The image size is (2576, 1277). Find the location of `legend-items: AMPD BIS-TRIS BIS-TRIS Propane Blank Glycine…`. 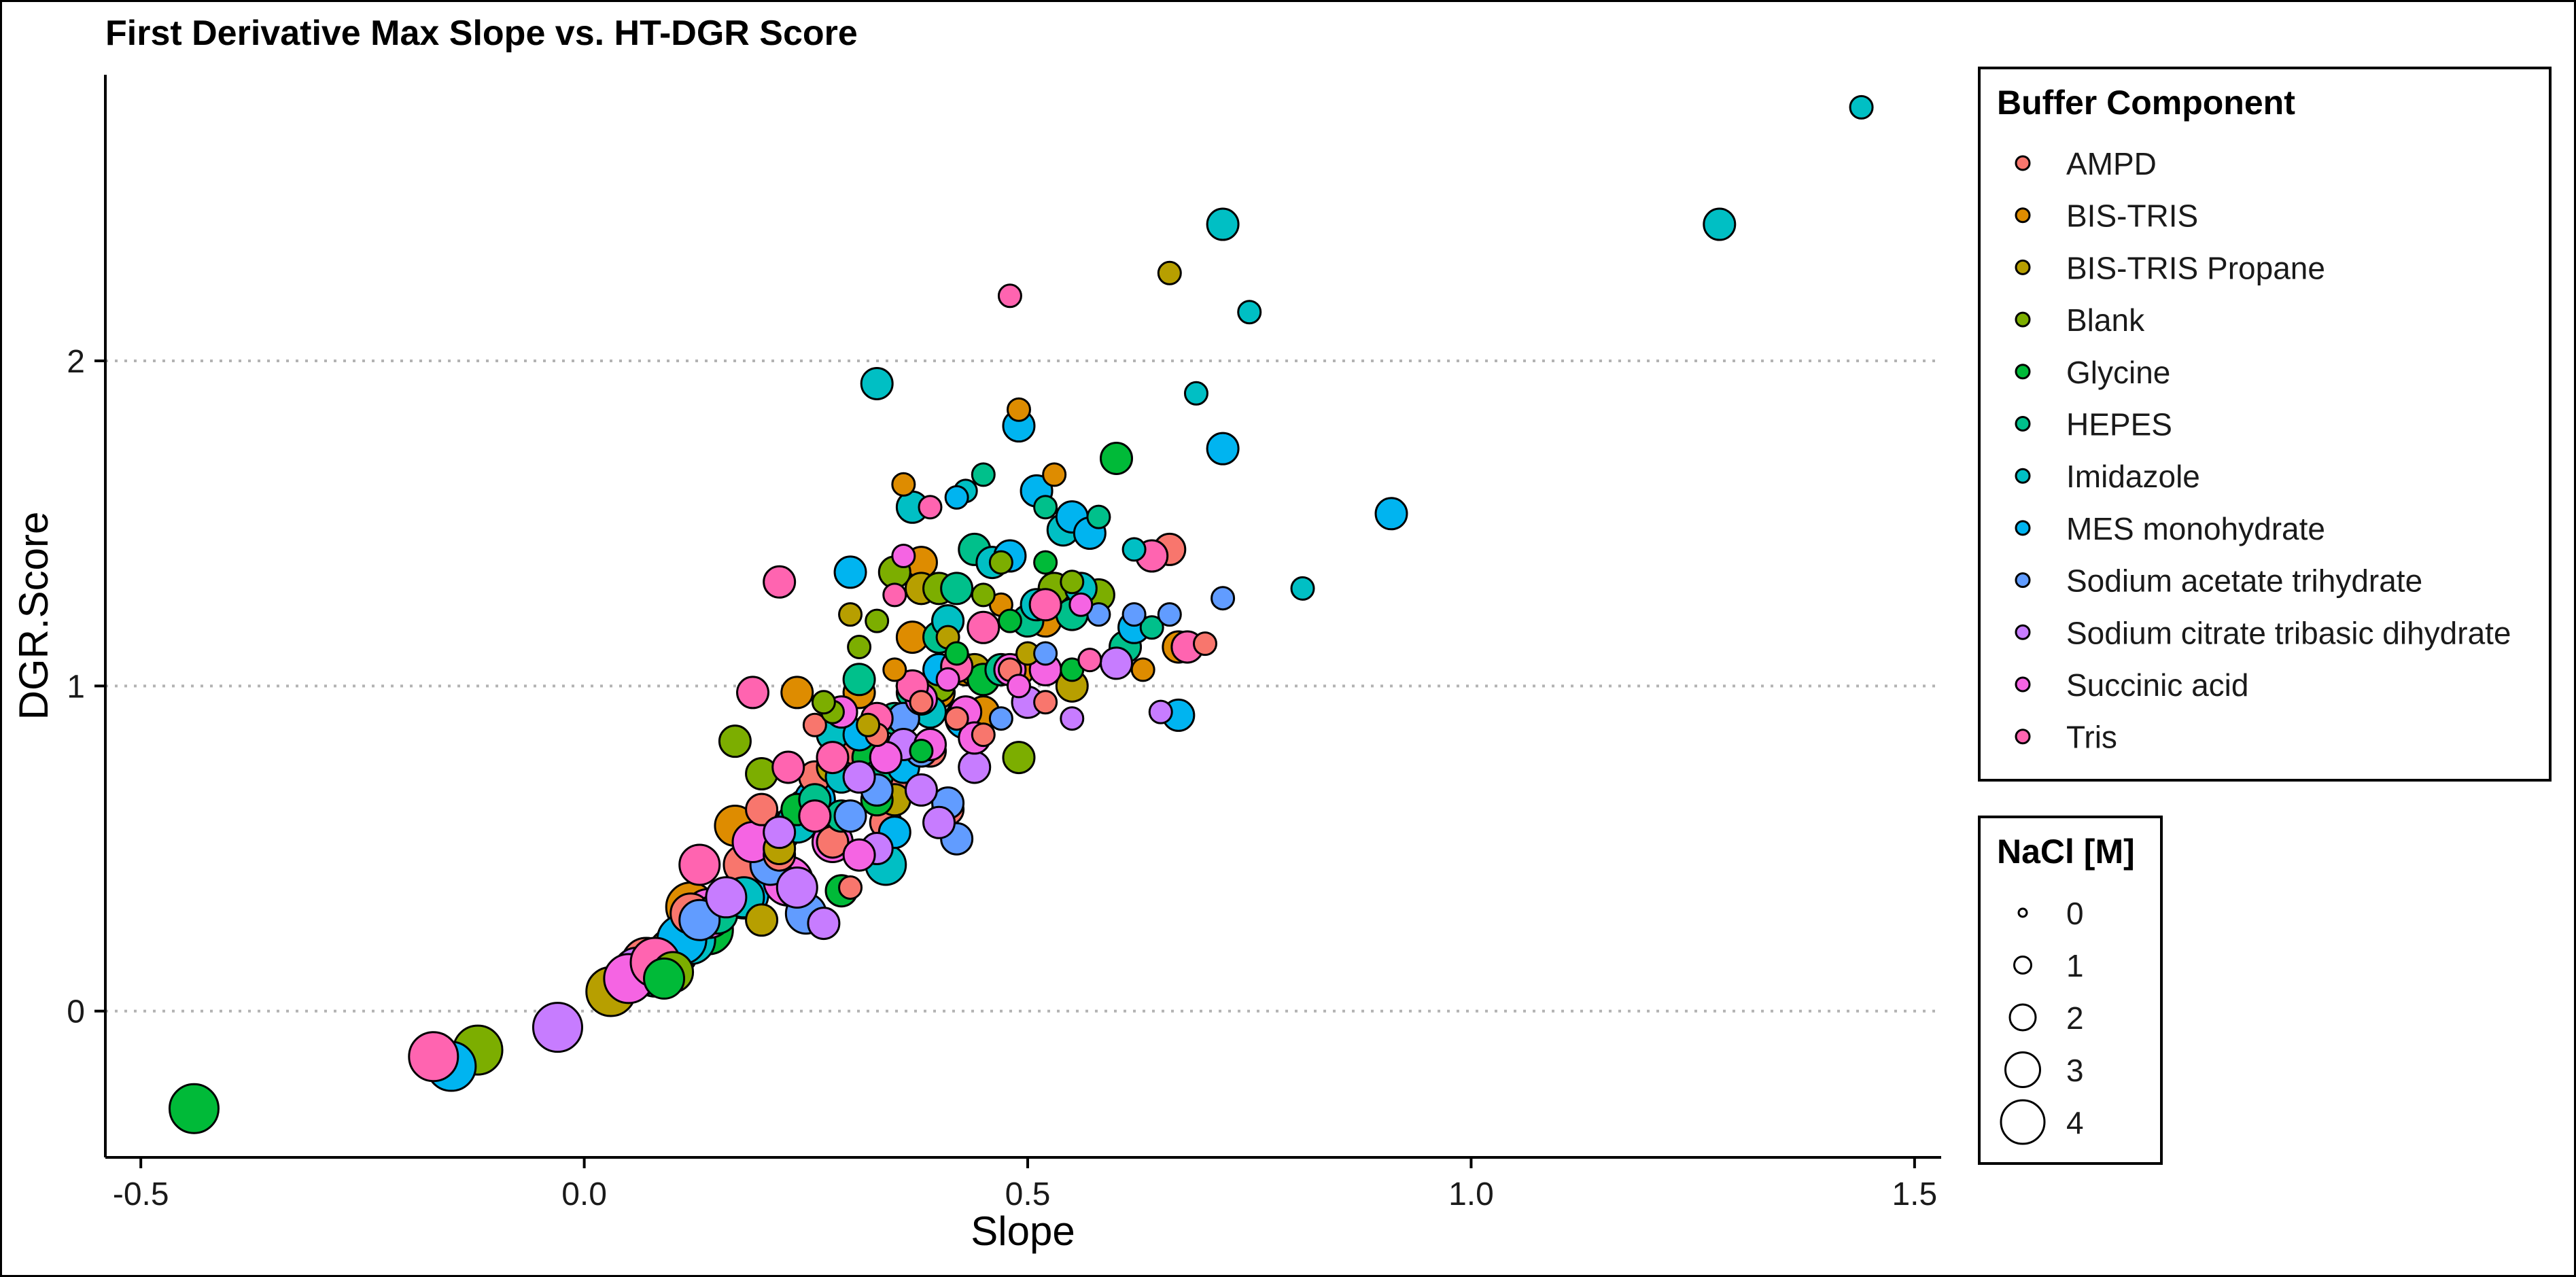

legend-items: AMPD BIS-TRIS BIS-TRIS Propane Blank Glycine… is located at coordinates (2263, 450).